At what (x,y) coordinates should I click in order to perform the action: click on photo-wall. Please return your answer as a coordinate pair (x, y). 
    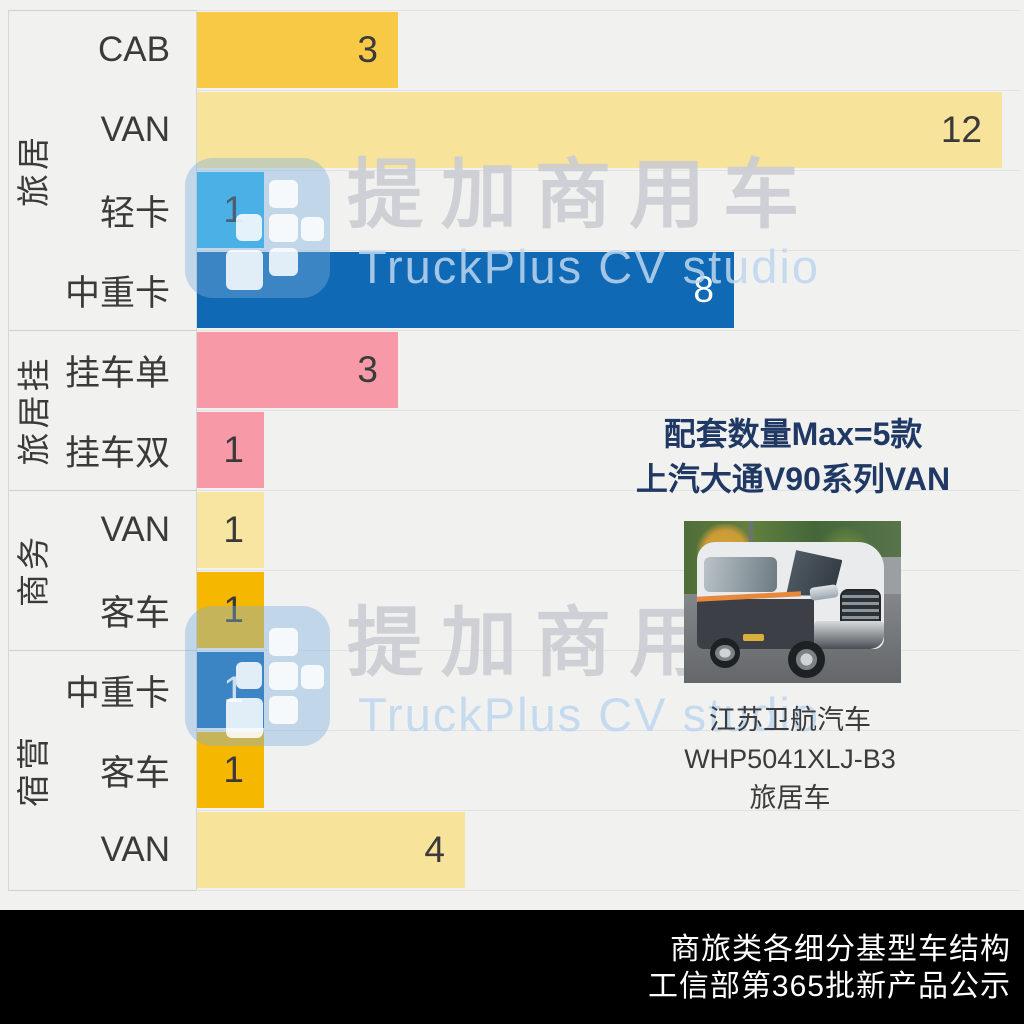
    Looking at the image, I should click on (891, 575).